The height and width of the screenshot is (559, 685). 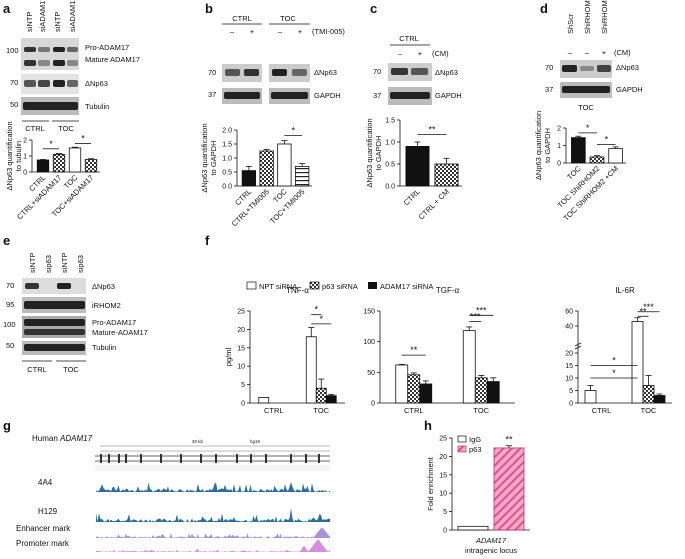 I want to click on panel-letter-h: h, so click(x=428, y=425).